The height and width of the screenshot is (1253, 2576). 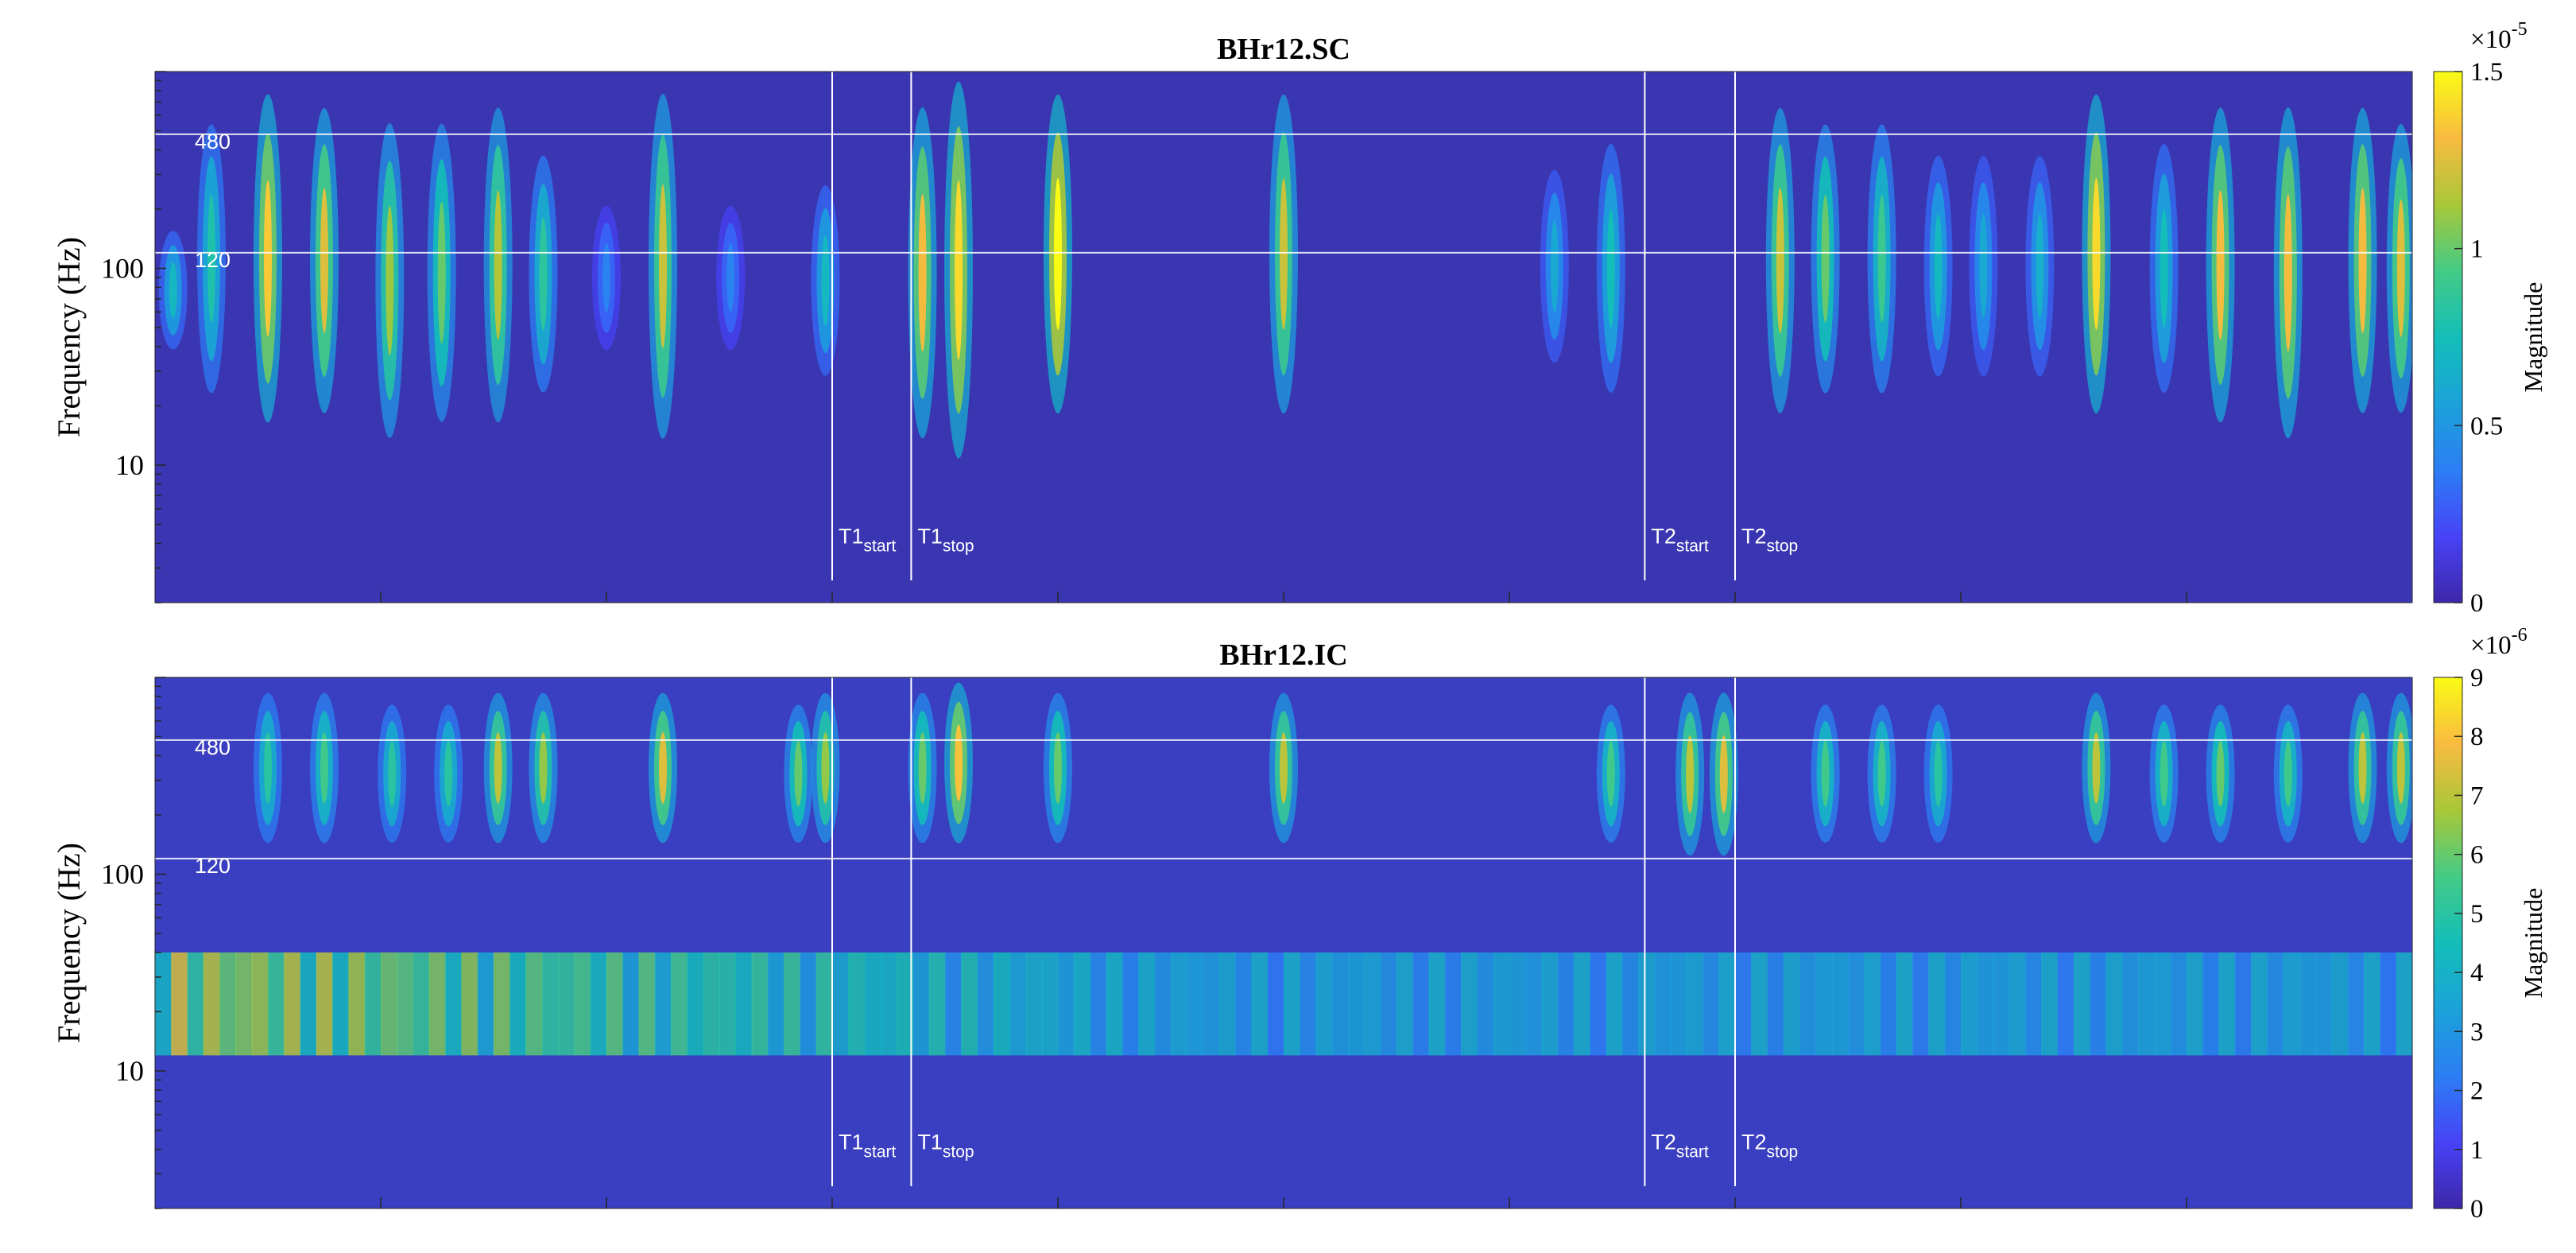 I want to click on colorbar-tick-label: 5, so click(x=2477, y=914).